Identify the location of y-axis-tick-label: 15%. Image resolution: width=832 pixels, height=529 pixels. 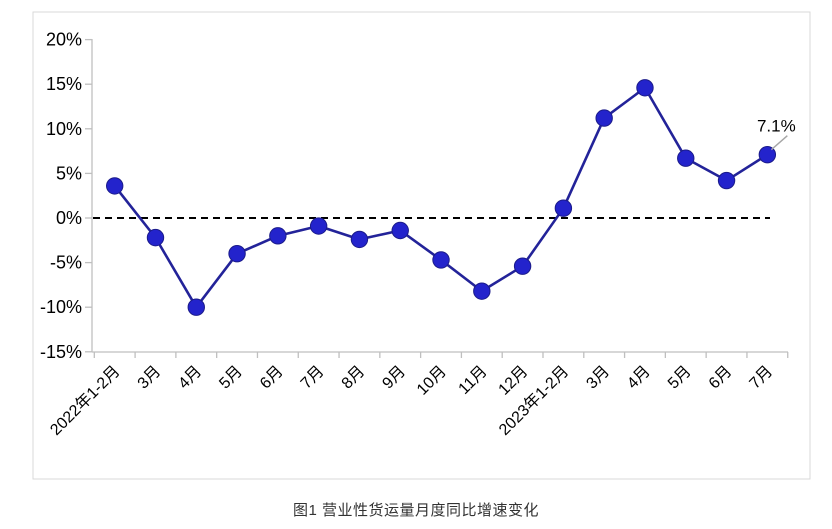
(64, 84).